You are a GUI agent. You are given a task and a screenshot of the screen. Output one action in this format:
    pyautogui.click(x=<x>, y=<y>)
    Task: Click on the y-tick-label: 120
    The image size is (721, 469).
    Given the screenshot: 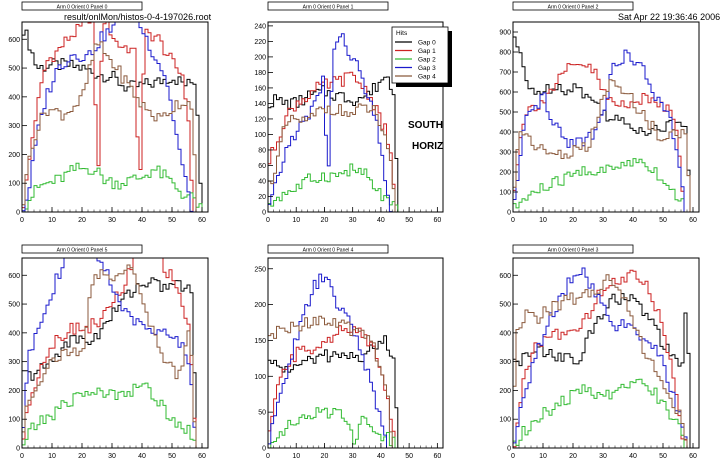 What is the action you would take?
    pyautogui.click(x=260, y=119)
    